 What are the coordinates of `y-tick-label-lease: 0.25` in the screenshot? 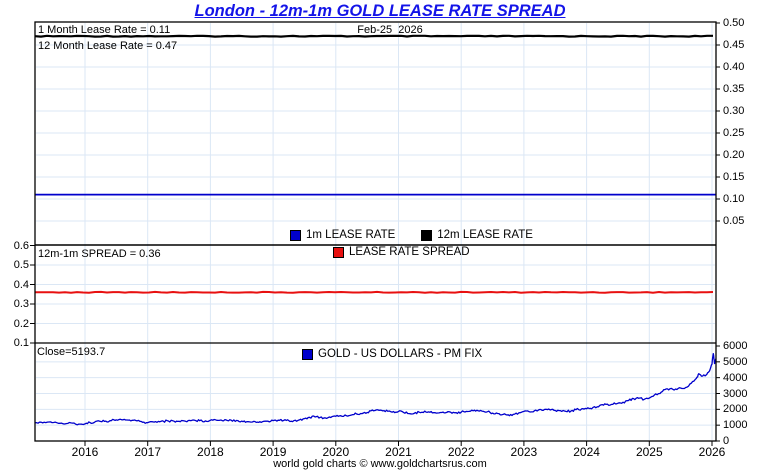 It's located at (734, 133).